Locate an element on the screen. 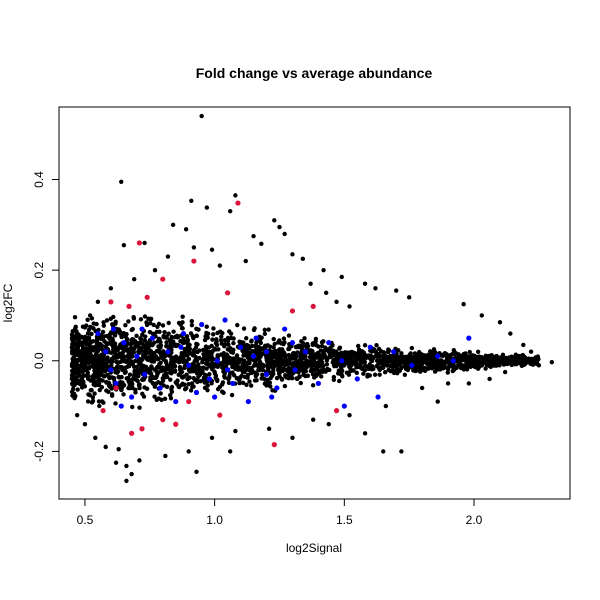 This screenshot has height=600, width=600. y-tick-label: 0.4 is located at coordinates (39, 179).